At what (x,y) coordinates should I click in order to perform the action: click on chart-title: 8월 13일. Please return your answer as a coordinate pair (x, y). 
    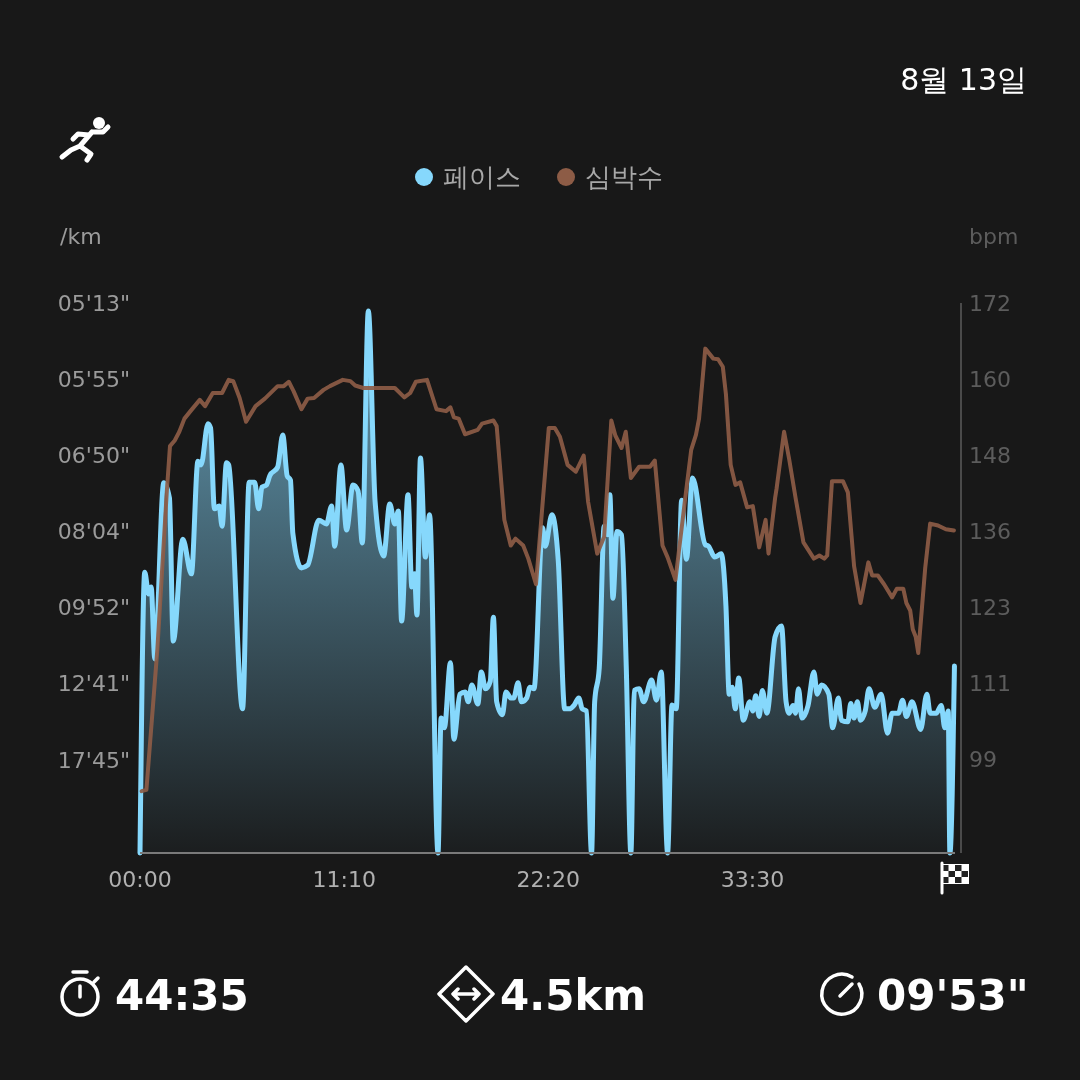
    Looking at the image, I should click on (963, 79).